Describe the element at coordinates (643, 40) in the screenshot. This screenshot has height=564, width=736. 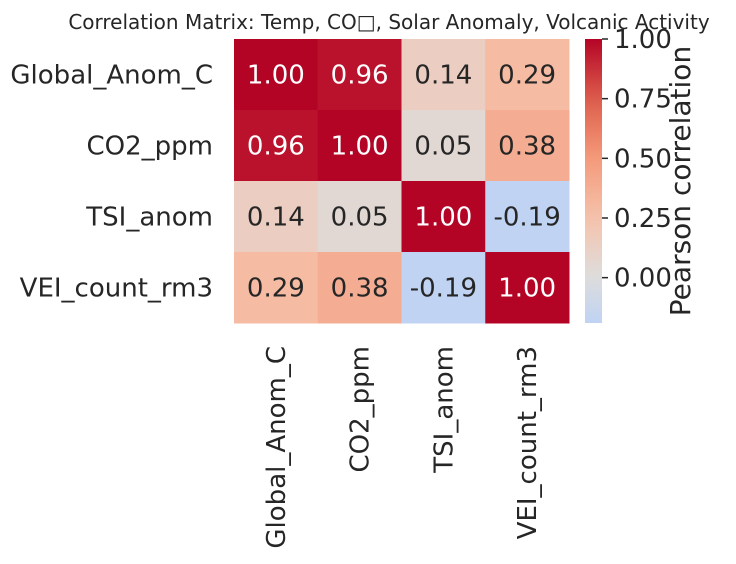
I see `colorbar-tick-label: 1.00` at that location.